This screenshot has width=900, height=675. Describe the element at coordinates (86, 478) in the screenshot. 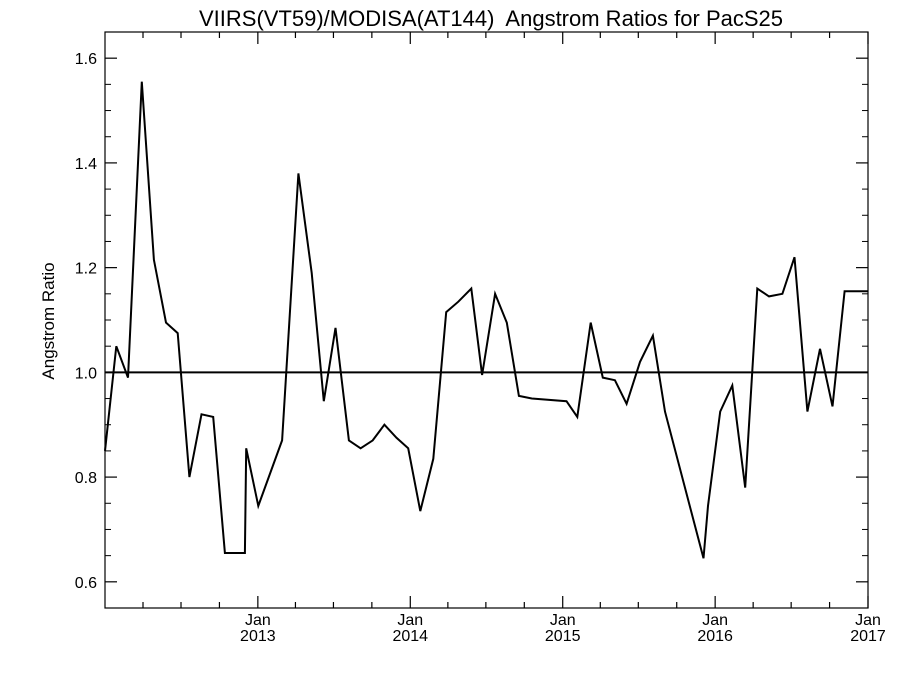

I see `y-tick-label: 0.8` at that location.